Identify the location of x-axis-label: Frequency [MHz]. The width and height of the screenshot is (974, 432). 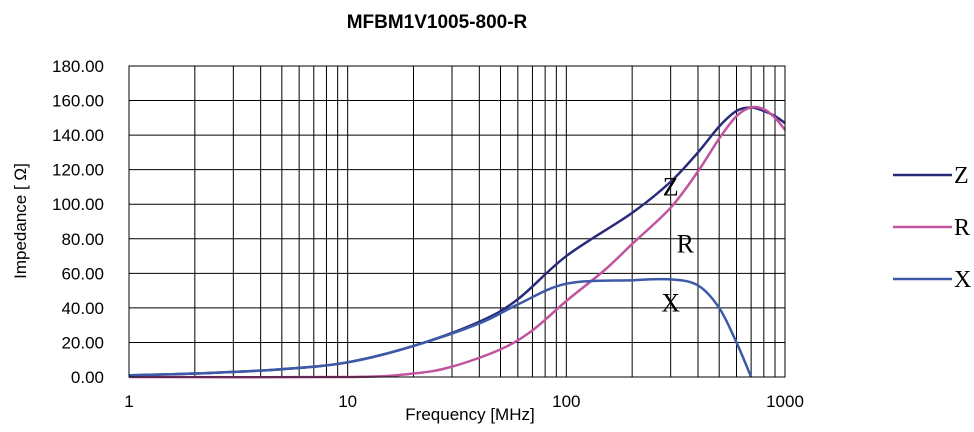
(469, 414).